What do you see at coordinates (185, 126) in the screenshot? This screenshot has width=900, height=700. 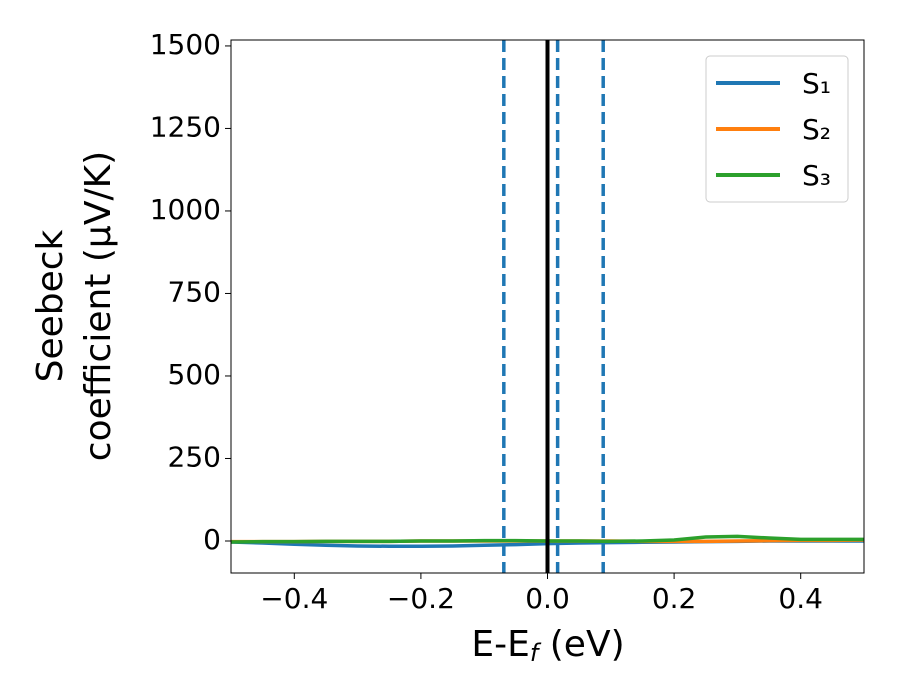 I see `y-tick-label: 1250` at bounding box center [185, 126].